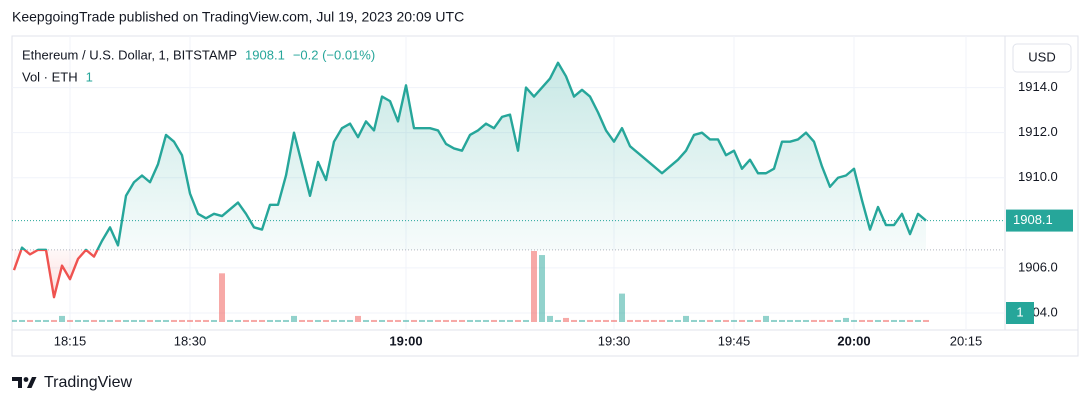 This screenshot has width=1090, height=412. Describe the element at coordinates (89, 76) in the screenshot. I see `last-volume: 1` at that location.